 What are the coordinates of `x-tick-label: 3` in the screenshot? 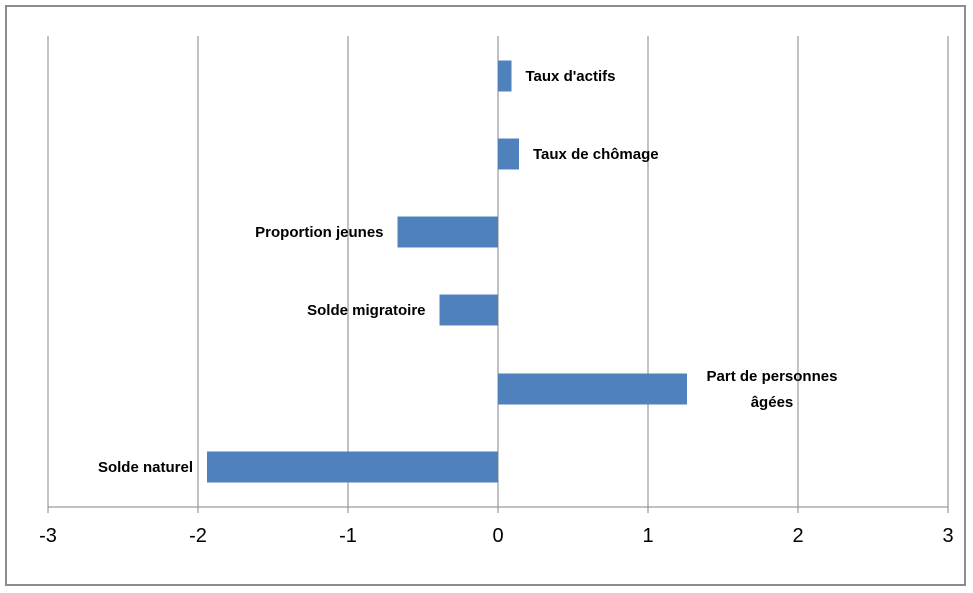 It's located at (947, 536).